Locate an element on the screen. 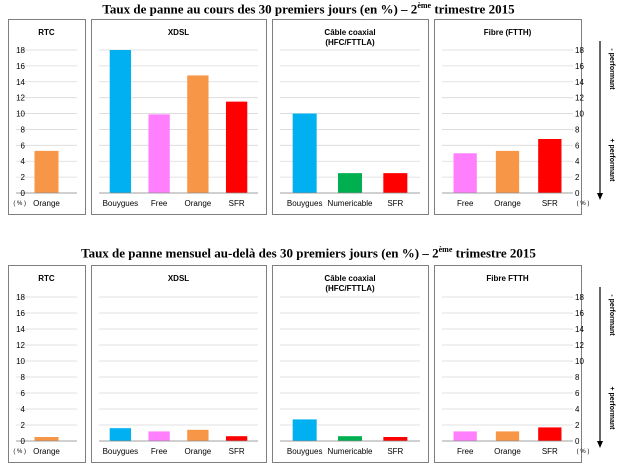  monthly-cable-bar-sfr is located at coordinates (395, 439).